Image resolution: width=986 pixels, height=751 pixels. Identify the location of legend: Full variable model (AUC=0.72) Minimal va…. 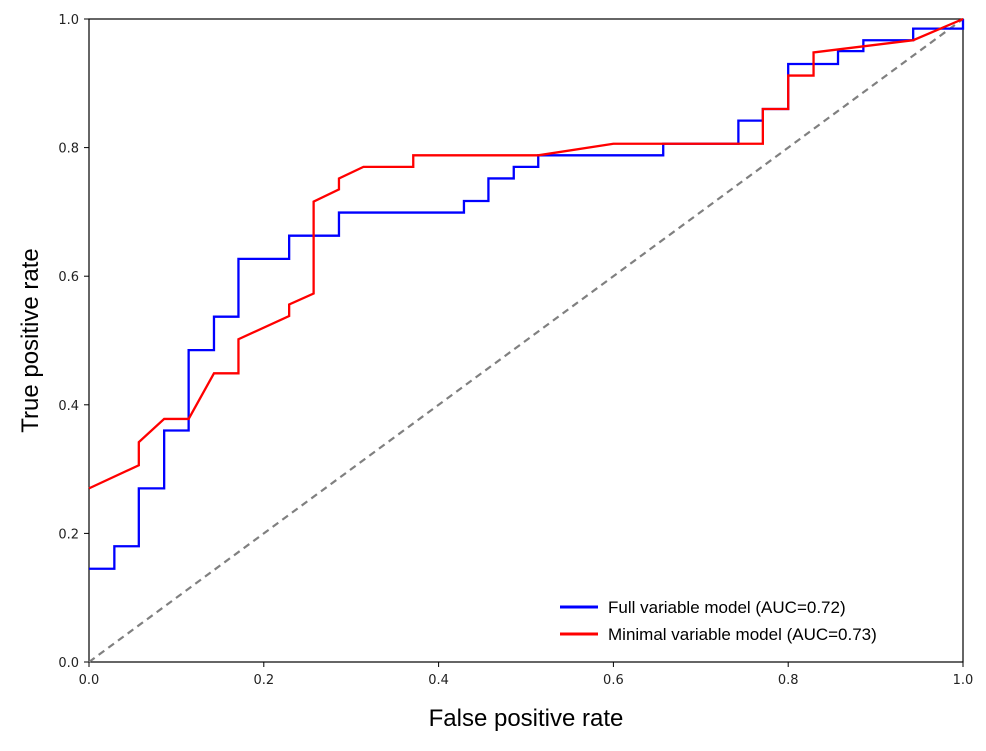
(718, 621).